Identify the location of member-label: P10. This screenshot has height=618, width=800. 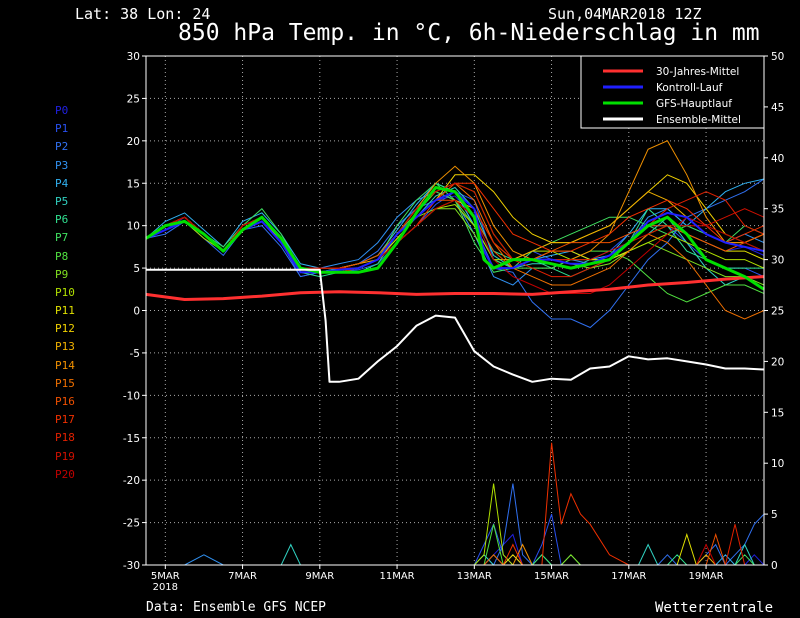
(65, 292).